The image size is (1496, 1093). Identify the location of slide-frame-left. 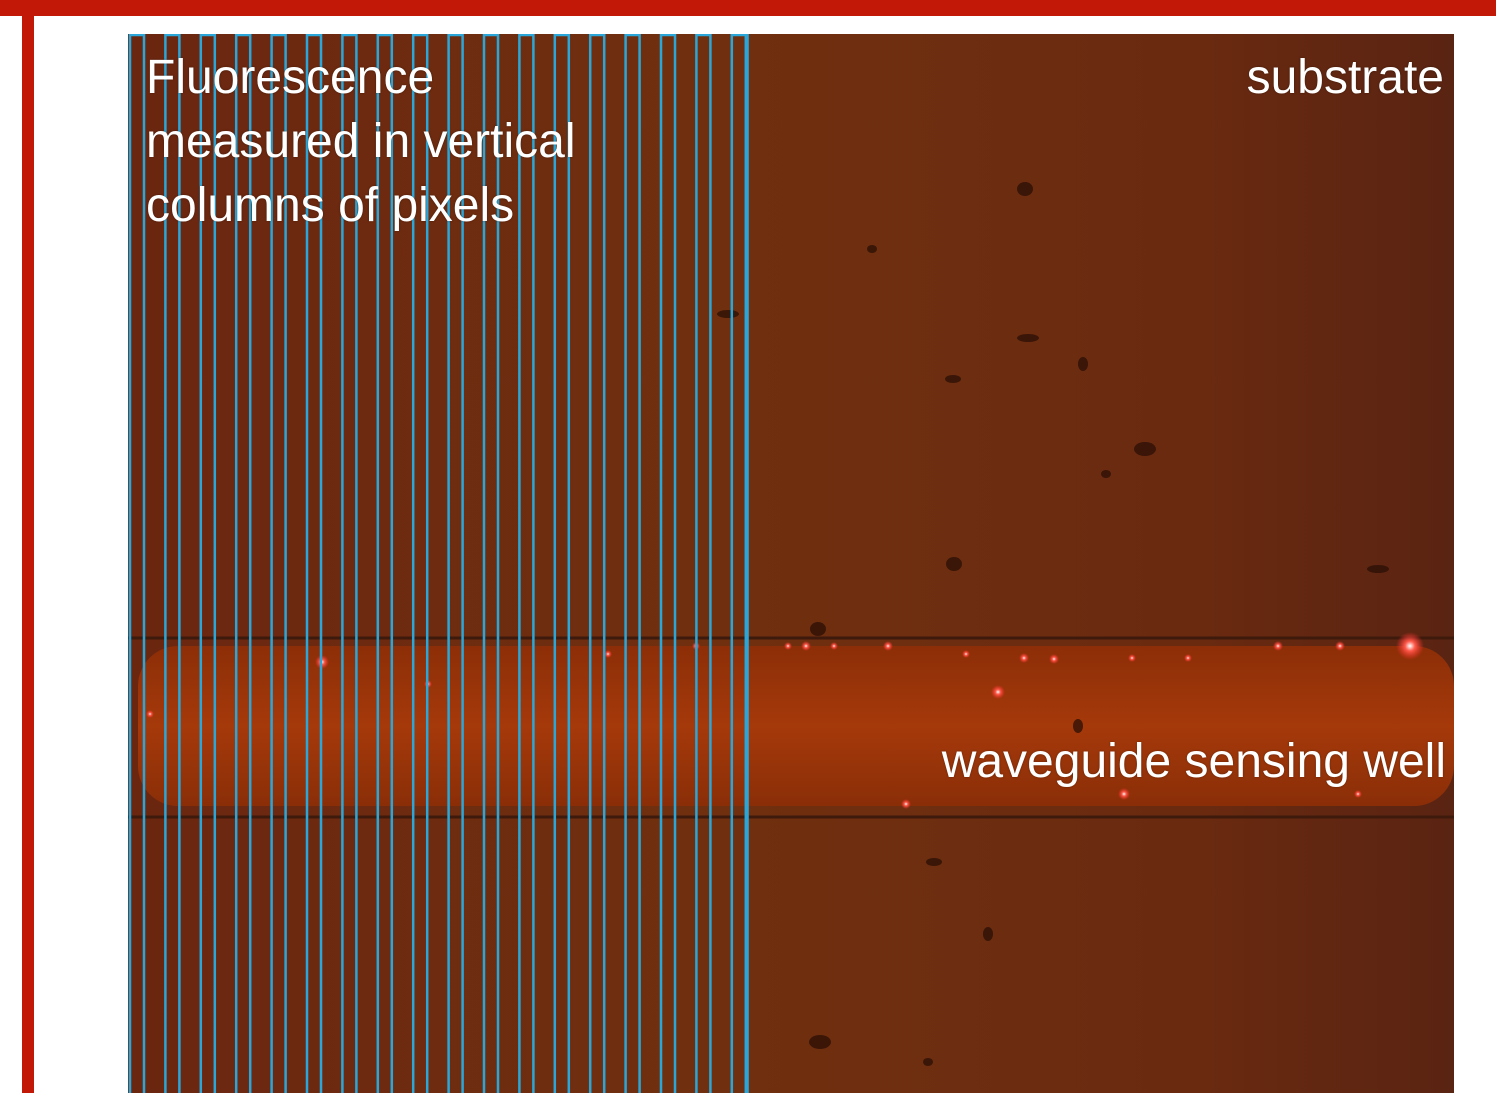
(28, 546).